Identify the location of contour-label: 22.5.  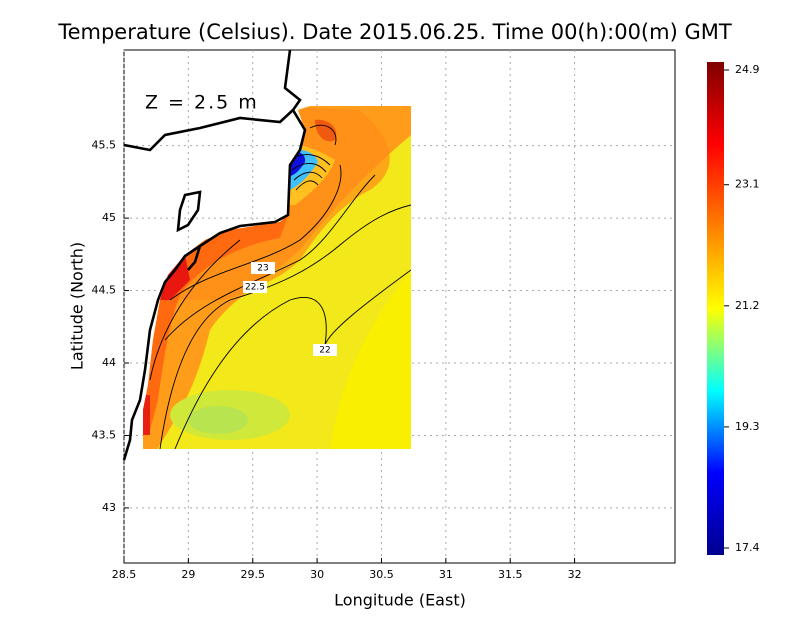
(255, 288).